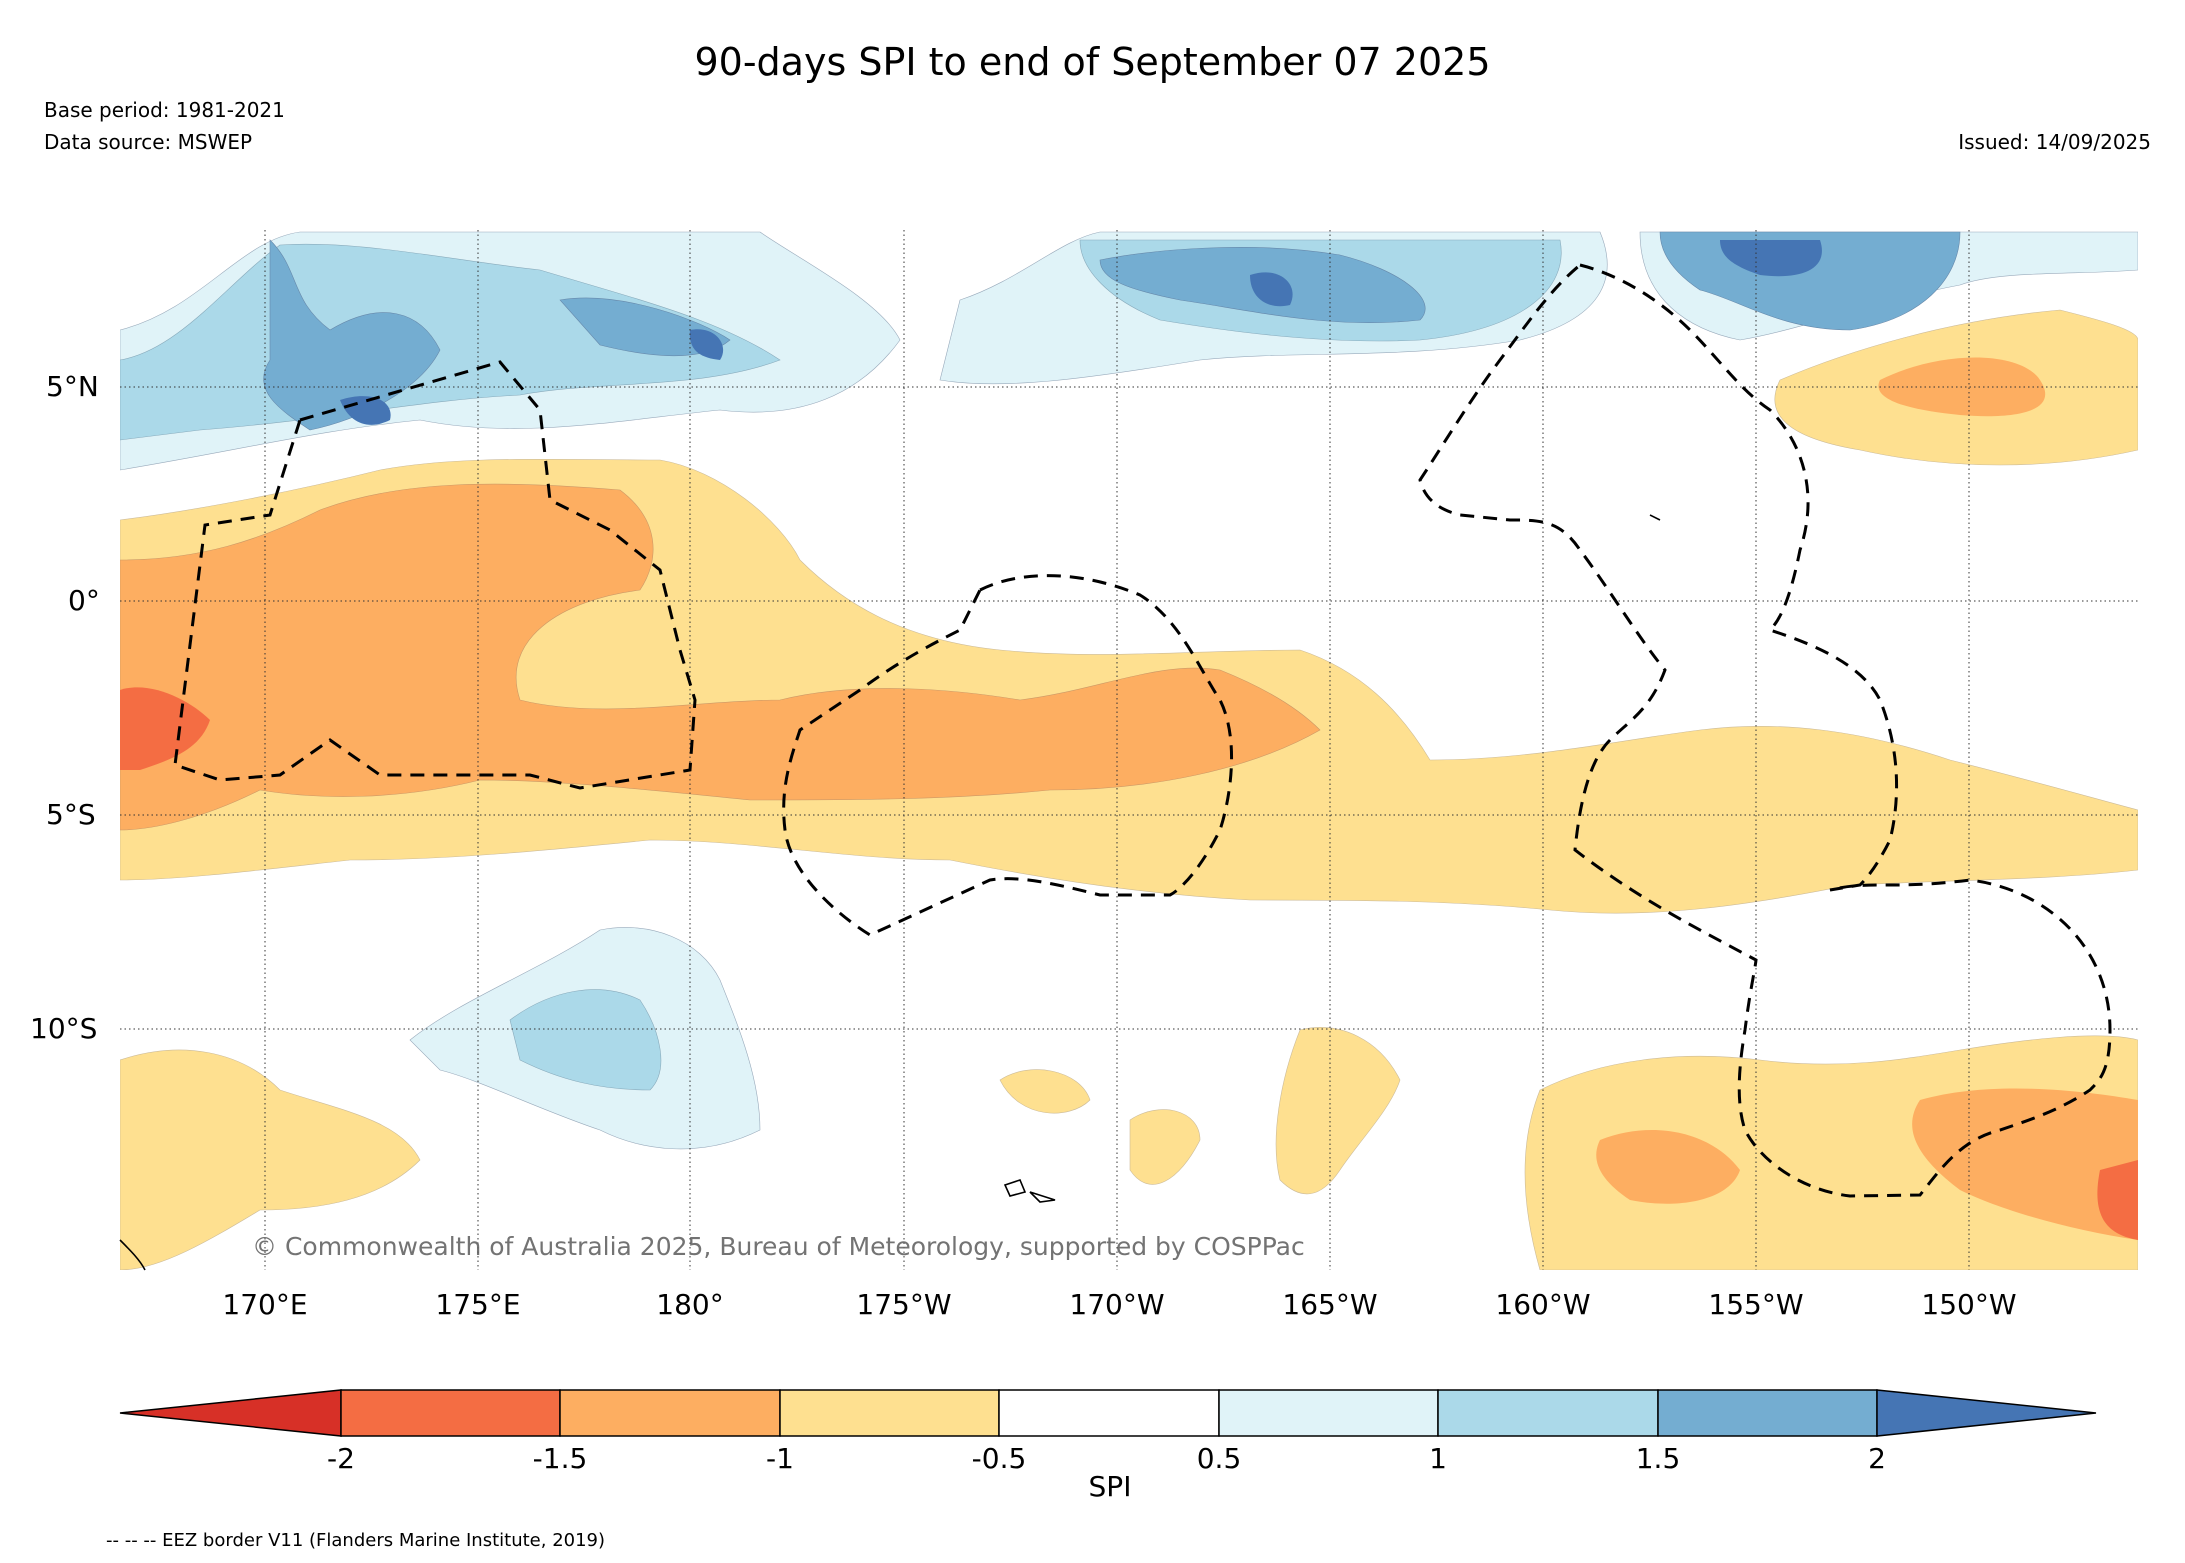 The image size is (2185, 1563). Describe the element at coordinates (1658, 1458) in the screenshot. I see `colorbar-tick-label: 1.5` at that location.